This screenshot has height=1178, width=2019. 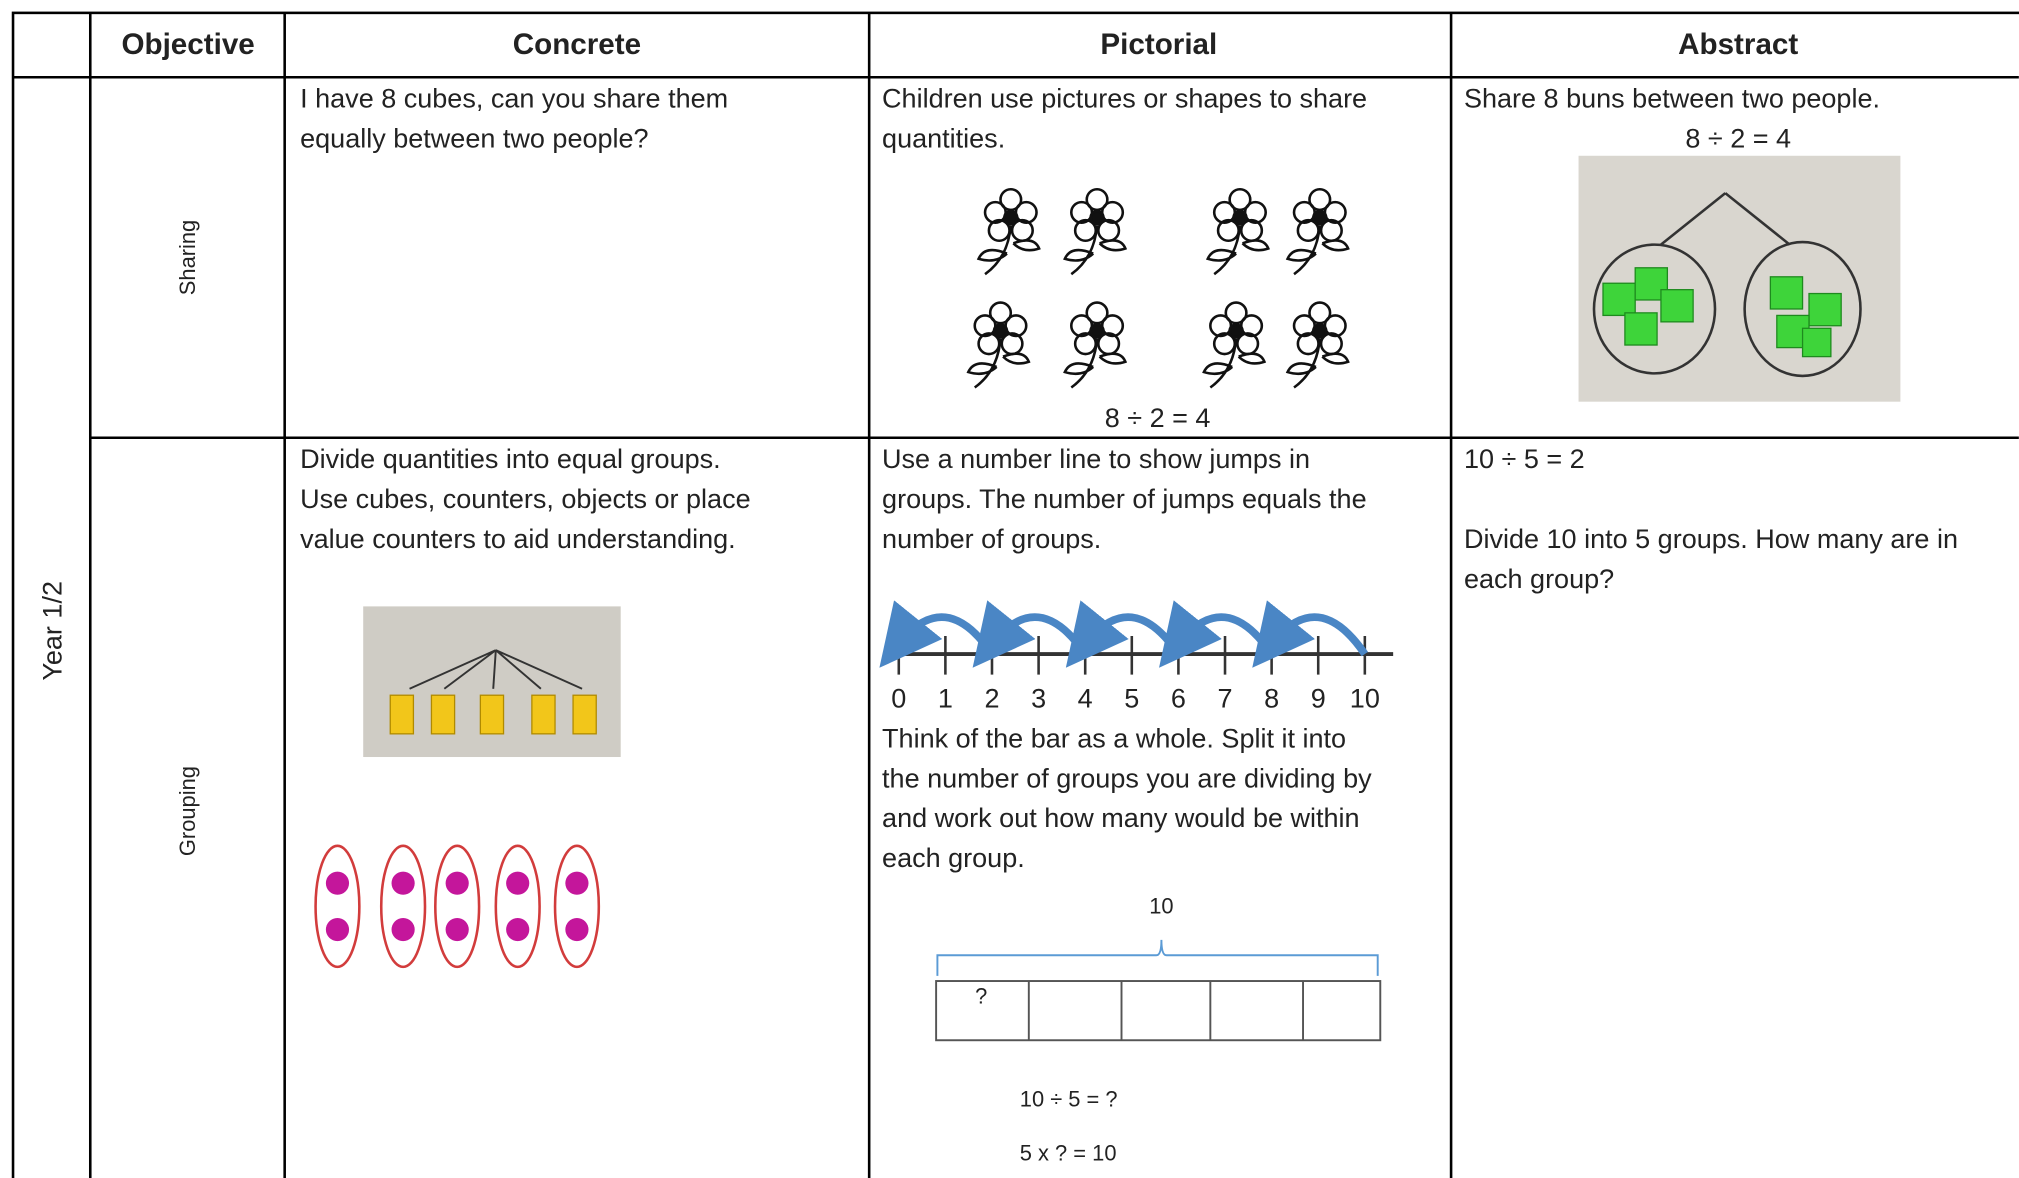 What do you see at coordinates (991, 539) in the screenshot?
I see `cell-text: number of groups.` at bounding box center [991, 539].